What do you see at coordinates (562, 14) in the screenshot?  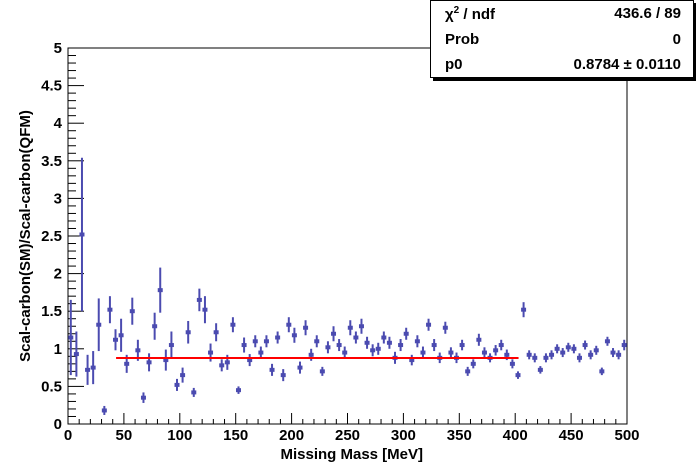 I see `stat-row-chi2: χ2 / ndf 436.6 / 89` at bounding box center [562, 14].